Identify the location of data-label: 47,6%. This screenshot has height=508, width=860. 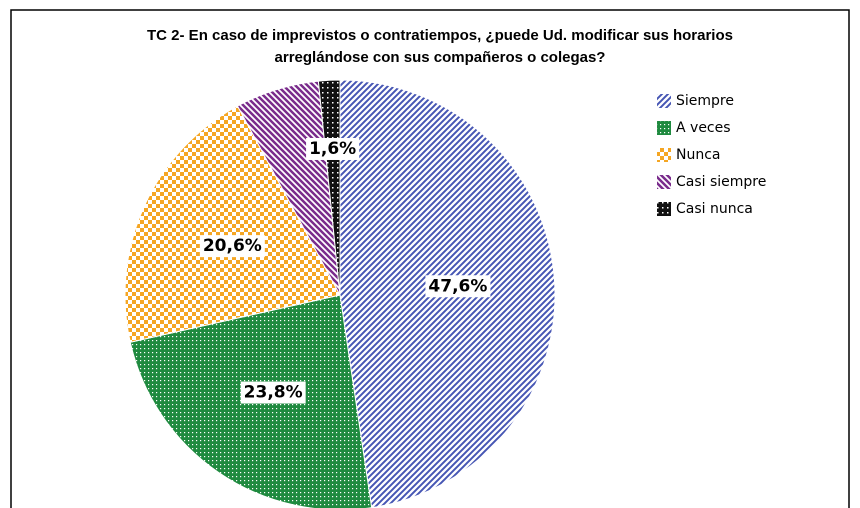
(457, 286).